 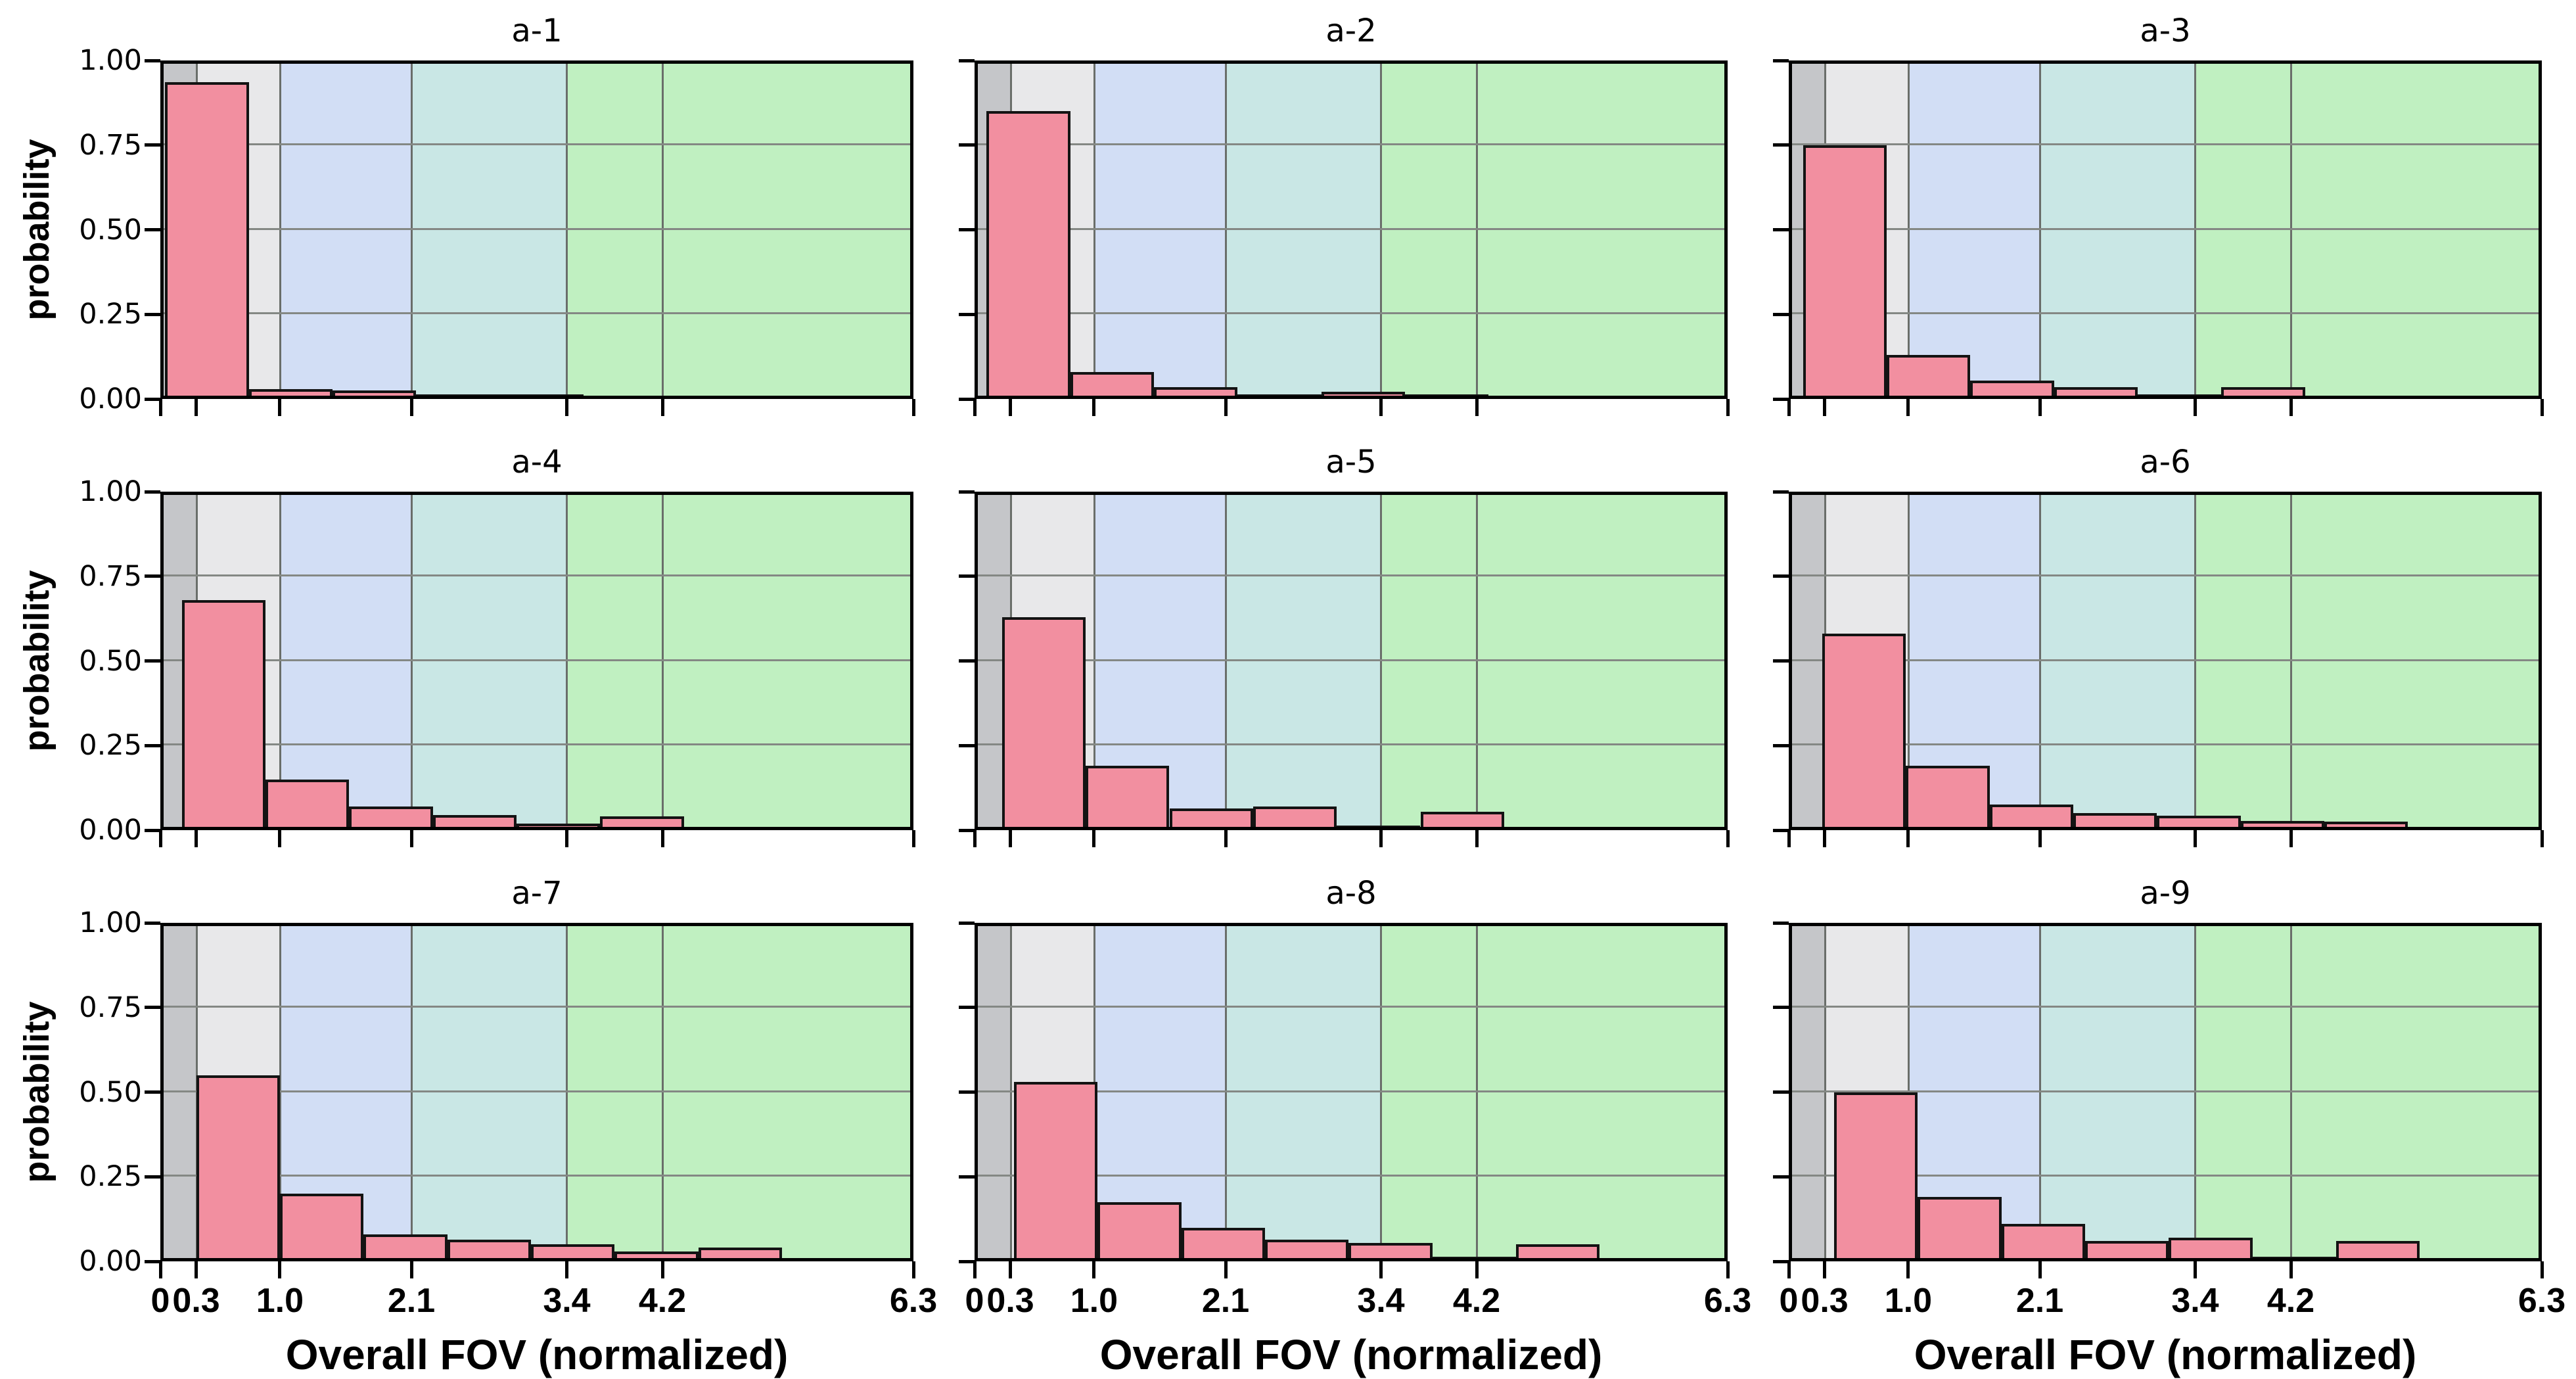 I want to click on y-tick-label: 0.50, so click(x=111, y=229).